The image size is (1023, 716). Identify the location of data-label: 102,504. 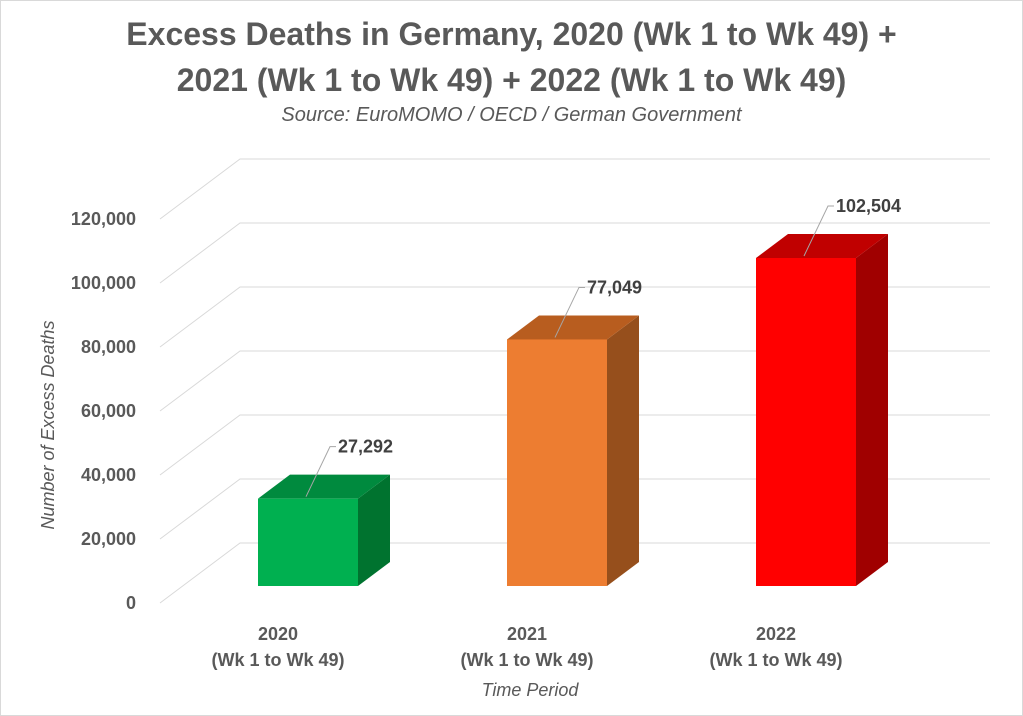
(868, 206).